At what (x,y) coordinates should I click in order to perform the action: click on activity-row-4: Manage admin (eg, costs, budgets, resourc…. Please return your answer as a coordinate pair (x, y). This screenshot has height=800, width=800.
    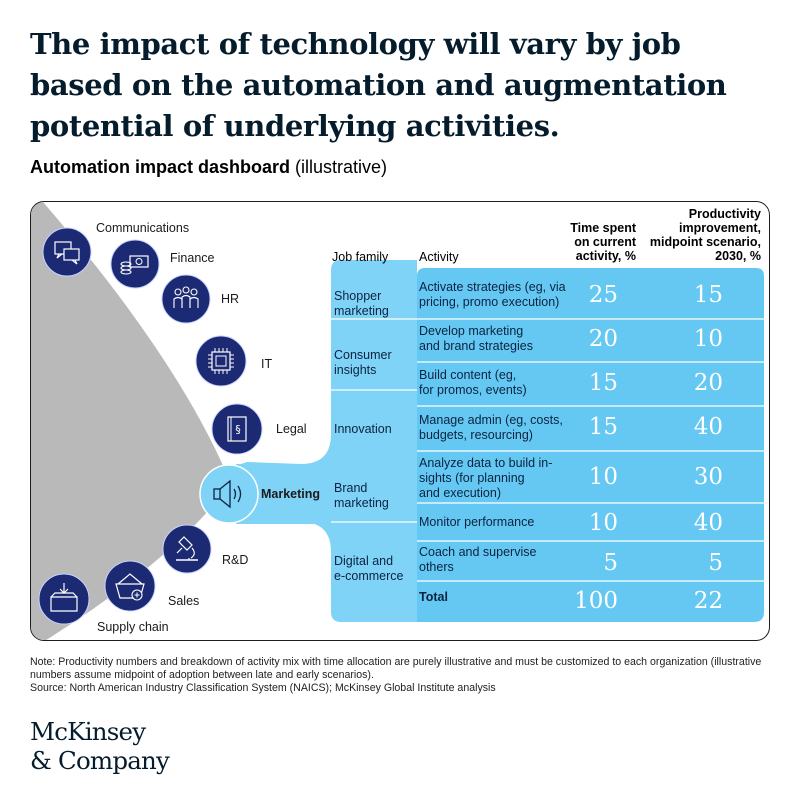
    Looking at the image, I should click on (494, 428).